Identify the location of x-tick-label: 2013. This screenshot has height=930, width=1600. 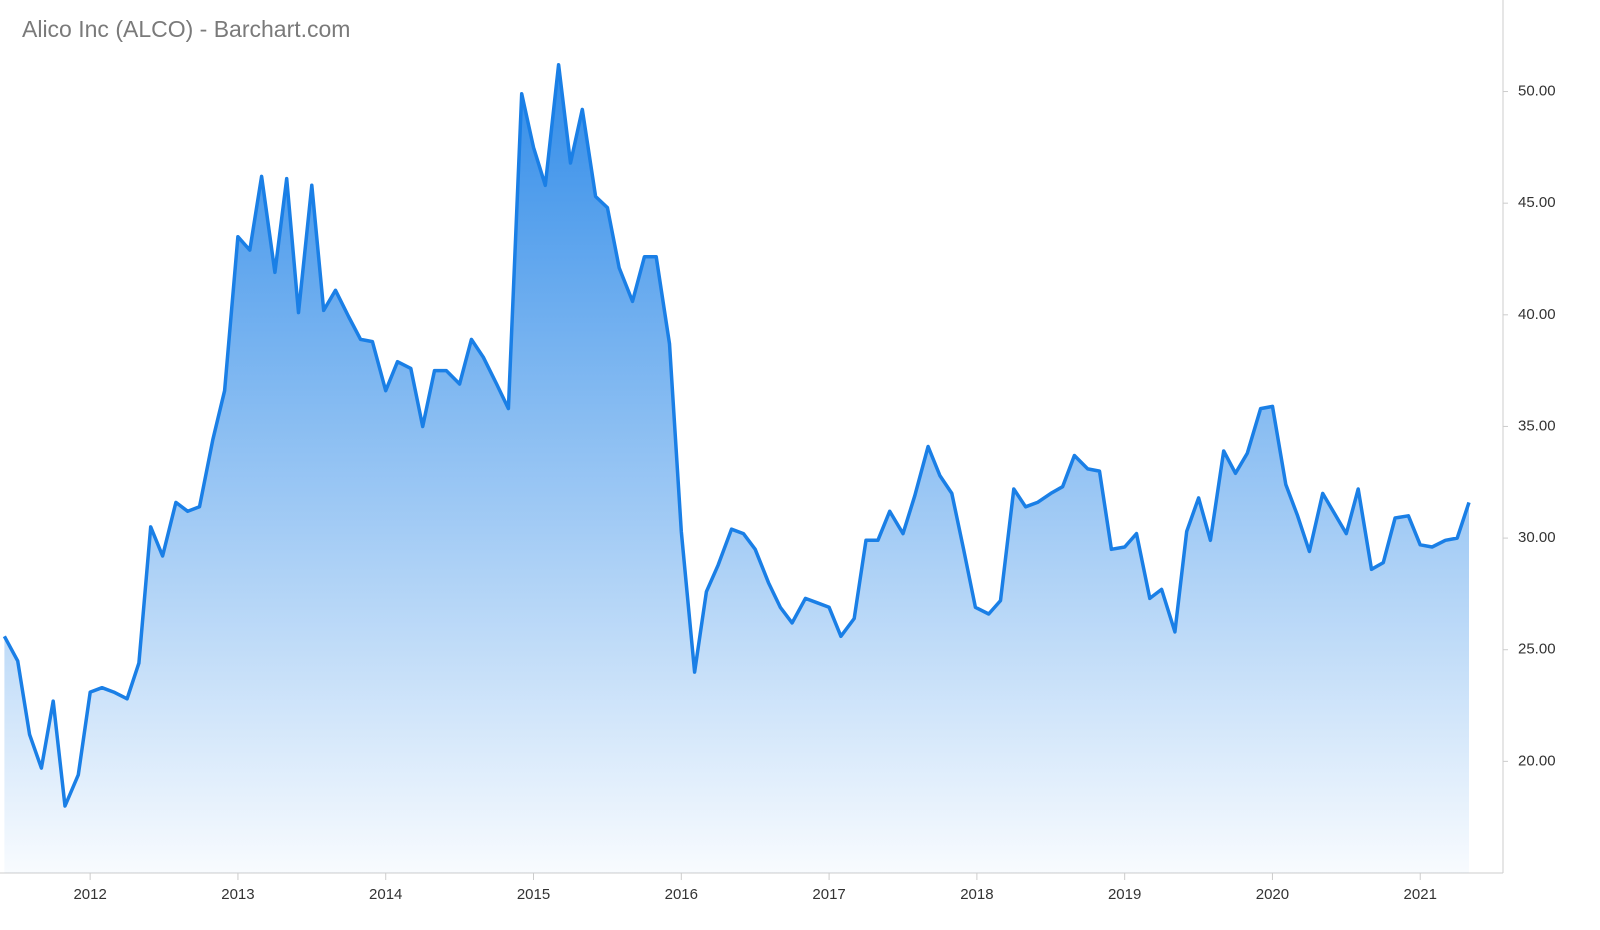
(237, 894).